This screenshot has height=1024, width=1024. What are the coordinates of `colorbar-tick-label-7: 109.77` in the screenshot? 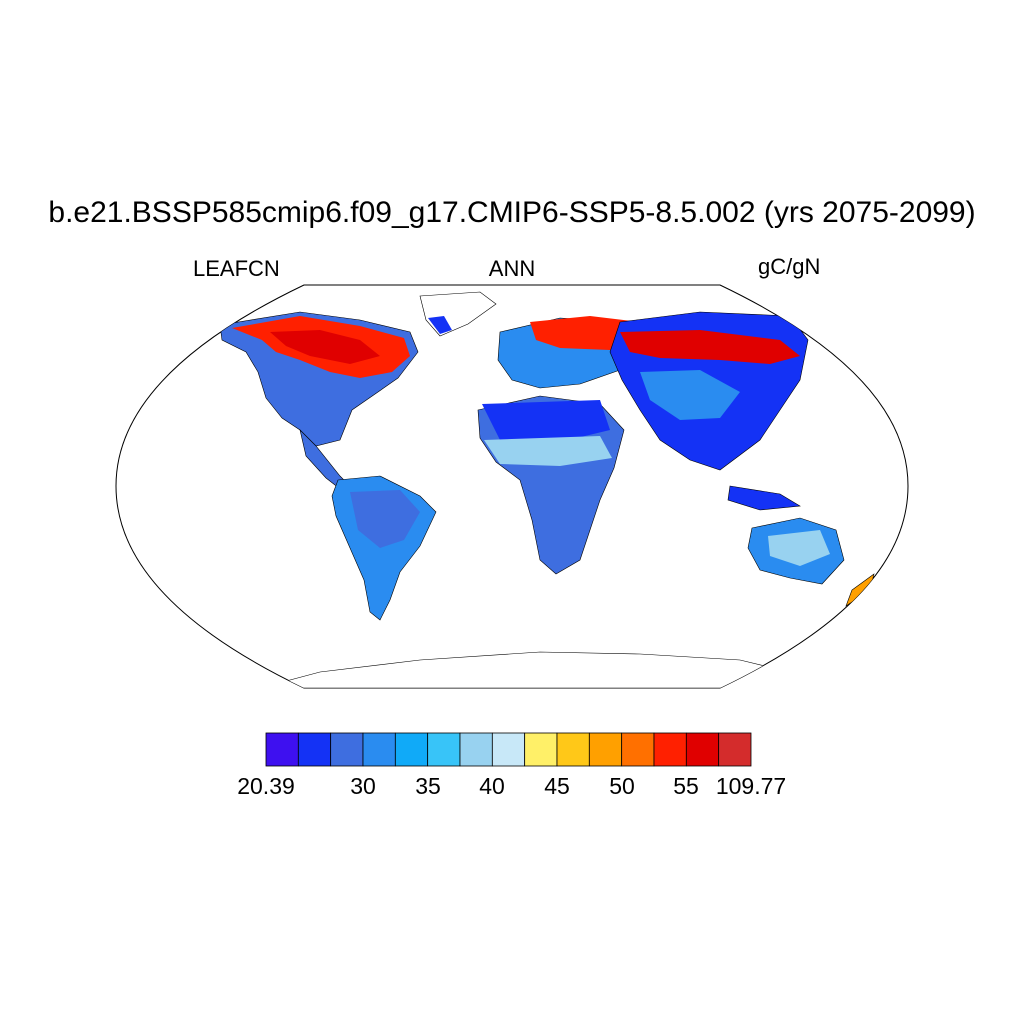 It's located at (751, 786).